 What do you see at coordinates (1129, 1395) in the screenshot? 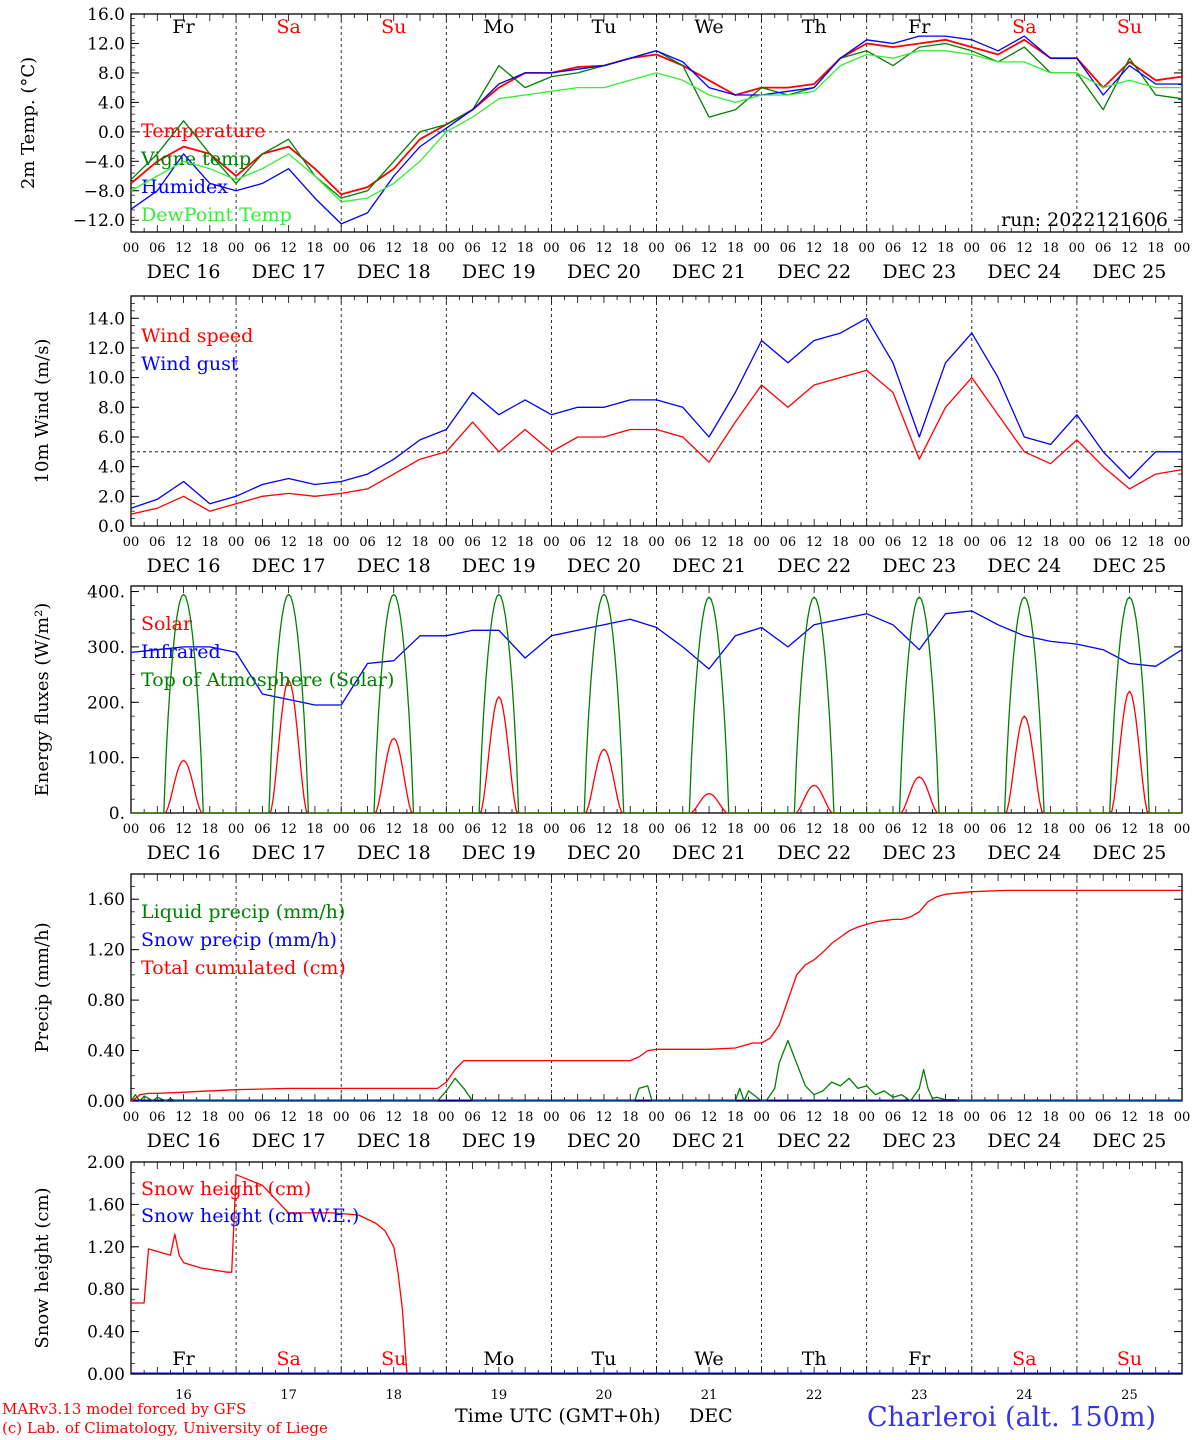
I see `day-number-label: 25` at bounding box center [1129, 1395].